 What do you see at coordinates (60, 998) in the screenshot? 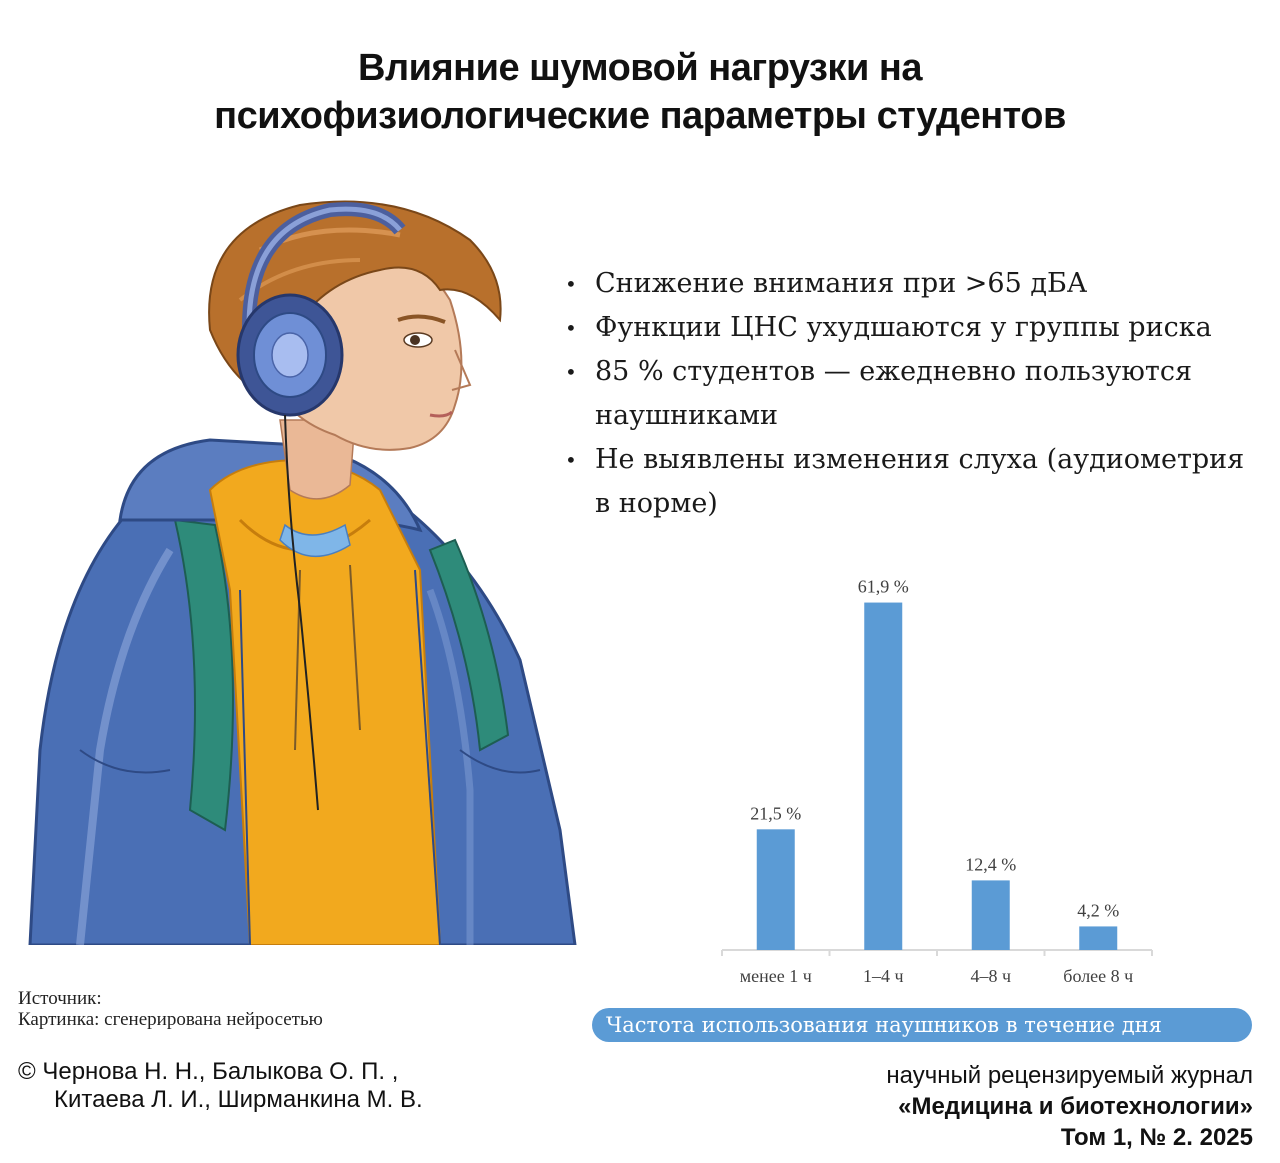
I see `source-label: Источник:` at bounding box center [60, 998].